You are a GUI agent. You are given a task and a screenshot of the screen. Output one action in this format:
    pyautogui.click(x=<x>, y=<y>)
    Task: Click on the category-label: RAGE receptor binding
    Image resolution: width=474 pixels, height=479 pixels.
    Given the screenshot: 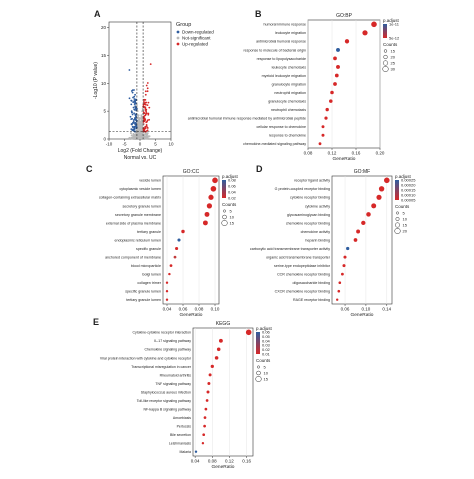 What is the action you would take?
    pyautogui.click(x=311, y=300)
    